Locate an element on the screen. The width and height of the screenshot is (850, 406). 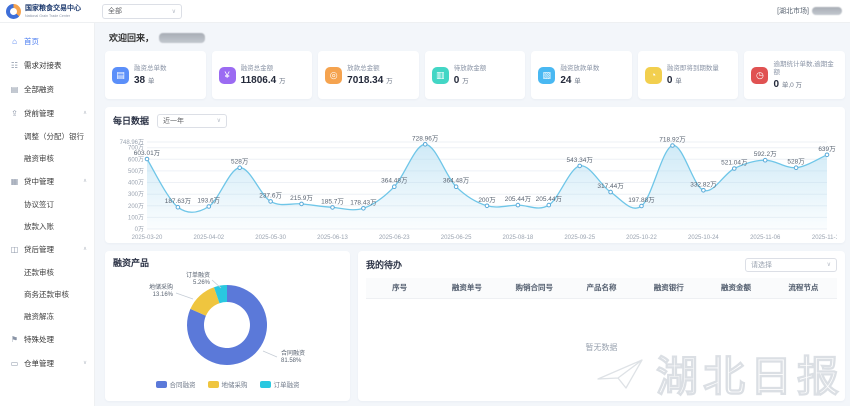
market-filter-select: 全部 ∨ is located at coordinates (142, 11).